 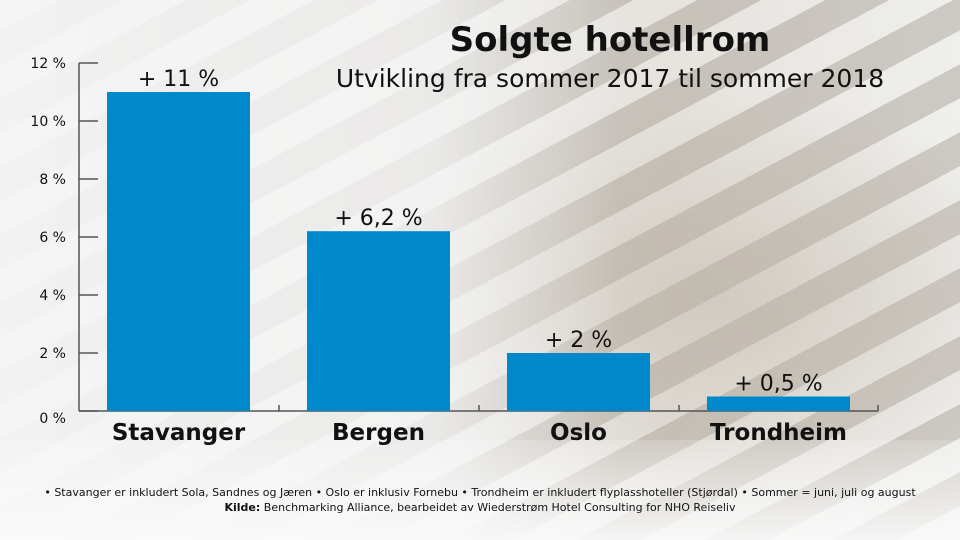 What do you see at coordinates (378, 321) in the screenshot?
I see `bar-bergen` at bounding box center [378, 321].